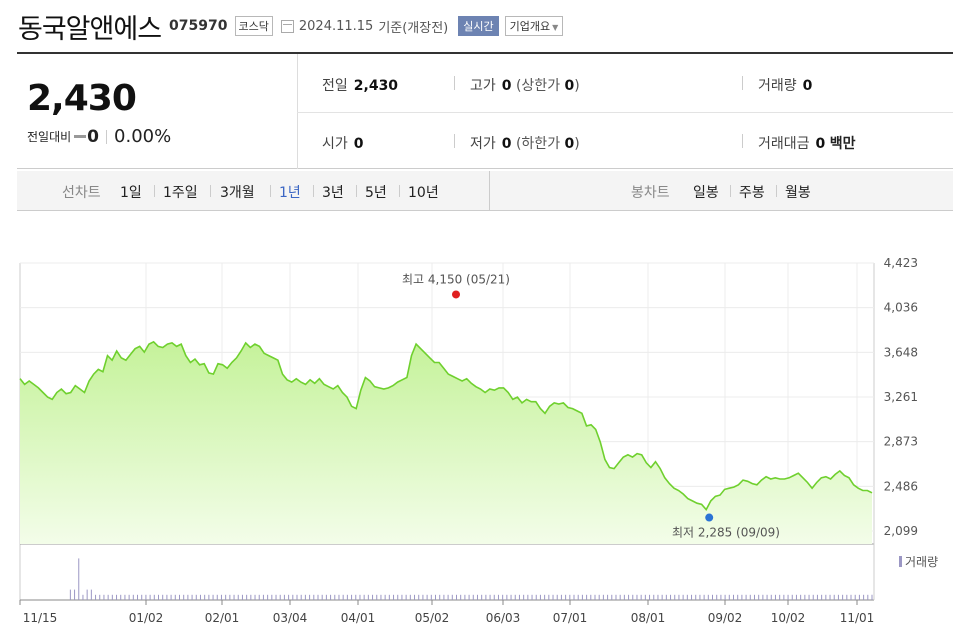 Image resolution: width=954 pixels, height=633 pixels. I want to click on volume-value: 0, so click(807, 86).